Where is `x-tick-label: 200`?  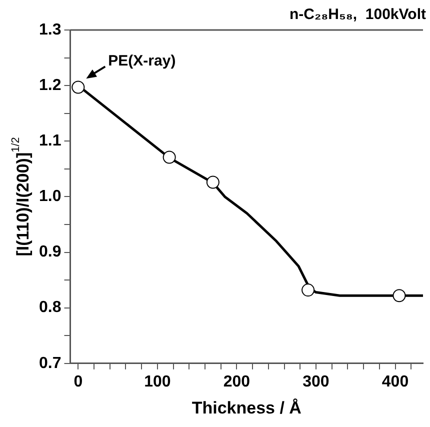 x-tick-label: 200 is located at coordinates (236, 381).